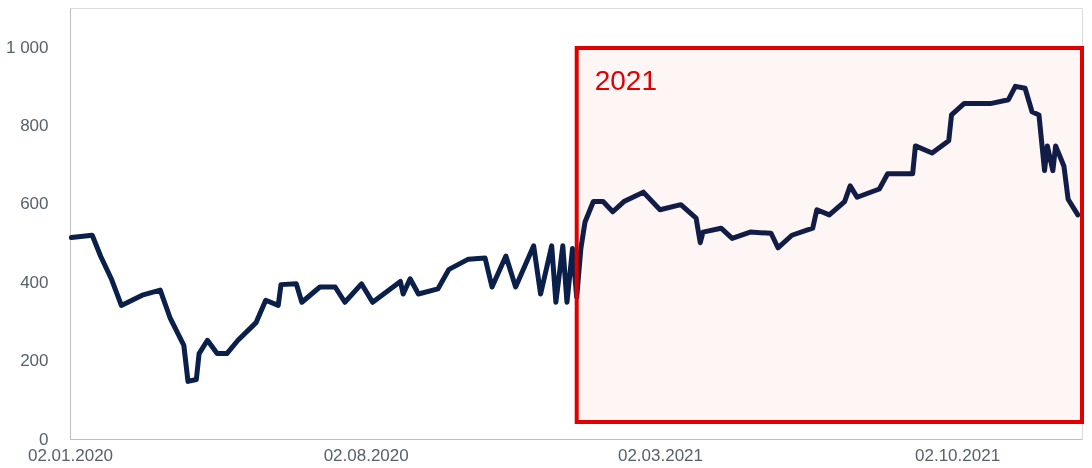 This screenshot has width=1092, height=468. I want to click on band-label: 2021, so click(625, 80).